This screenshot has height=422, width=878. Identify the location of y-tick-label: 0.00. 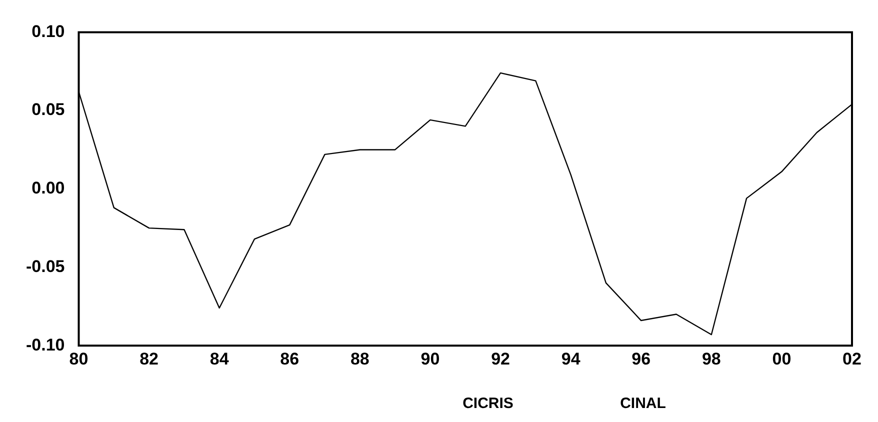
(48, 188).